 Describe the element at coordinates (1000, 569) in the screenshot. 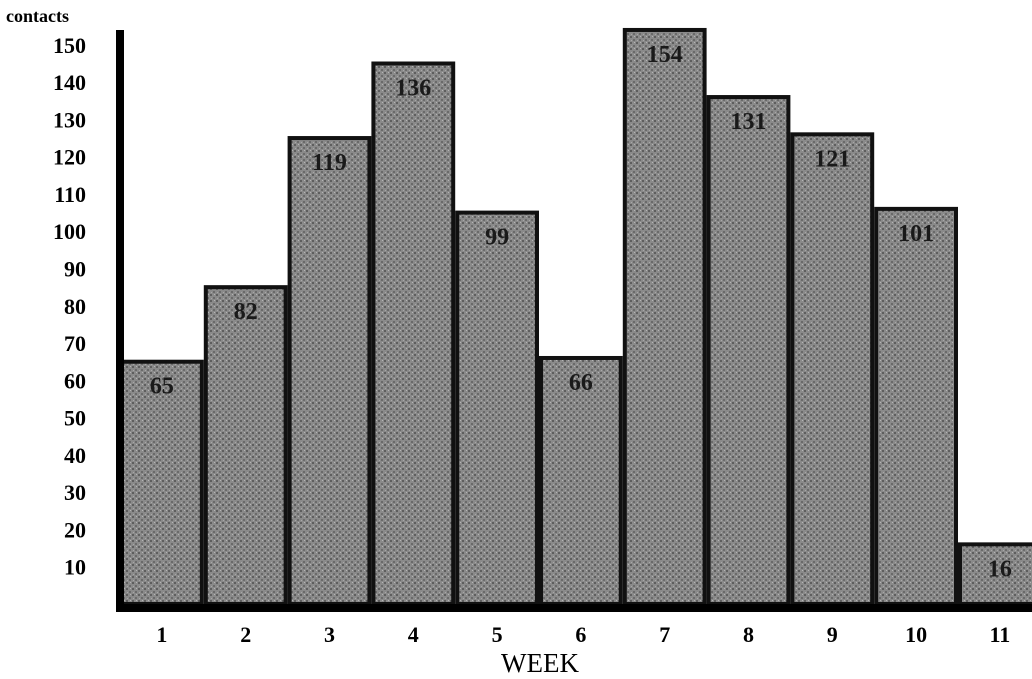

I see `data-label-week-11: 16` at that location.